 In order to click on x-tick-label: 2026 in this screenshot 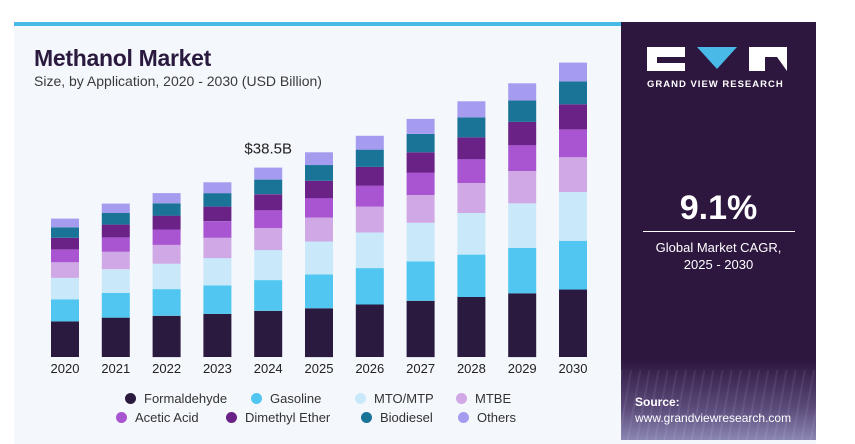, I will do `click(369, 368)`.